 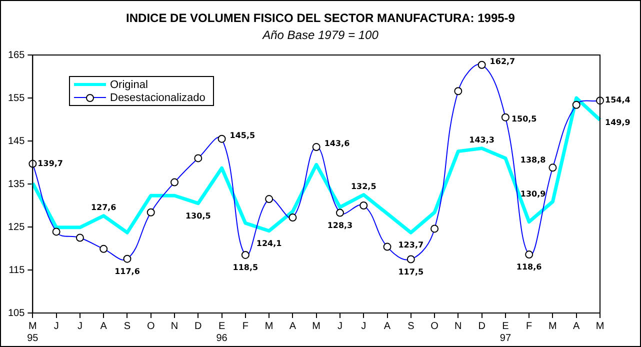 What do you see at coordinates (529, 267) in the screenshot?
I see `data-label: 118,6` at bounding box center [529, 267].